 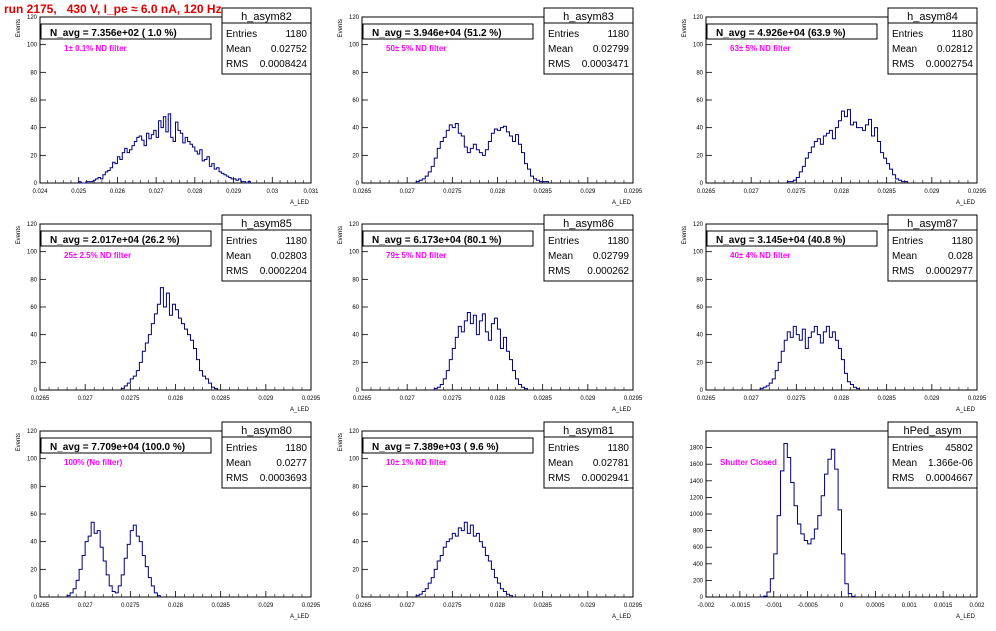 I want to click on x-tick-label: 0.0005, so click(x=875, y=606).